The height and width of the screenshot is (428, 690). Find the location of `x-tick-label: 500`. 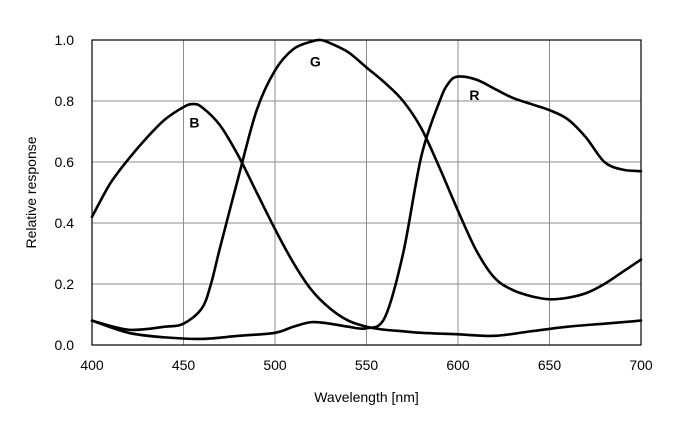

x-tick-label: 500 is located at coordinates (275, 365).